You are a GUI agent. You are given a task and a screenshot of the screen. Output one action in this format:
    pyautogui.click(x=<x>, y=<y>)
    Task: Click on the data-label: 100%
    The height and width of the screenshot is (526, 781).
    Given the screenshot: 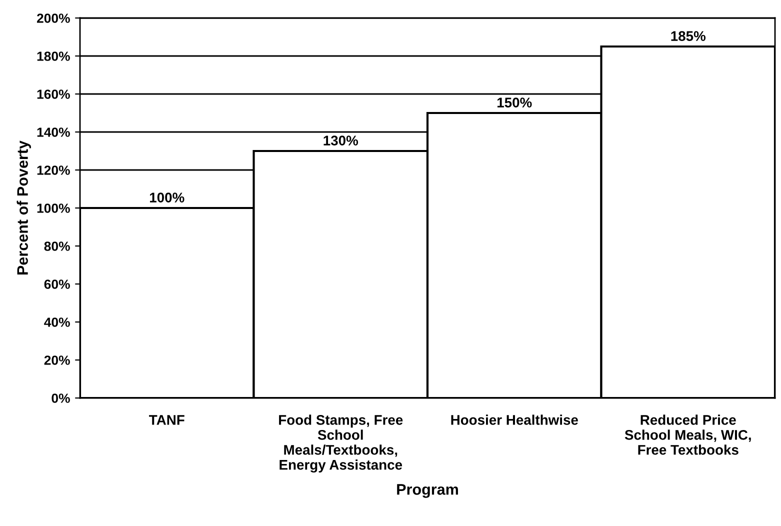 What is the action you would take?
    pyautogui.click(x=167, y=197)
    